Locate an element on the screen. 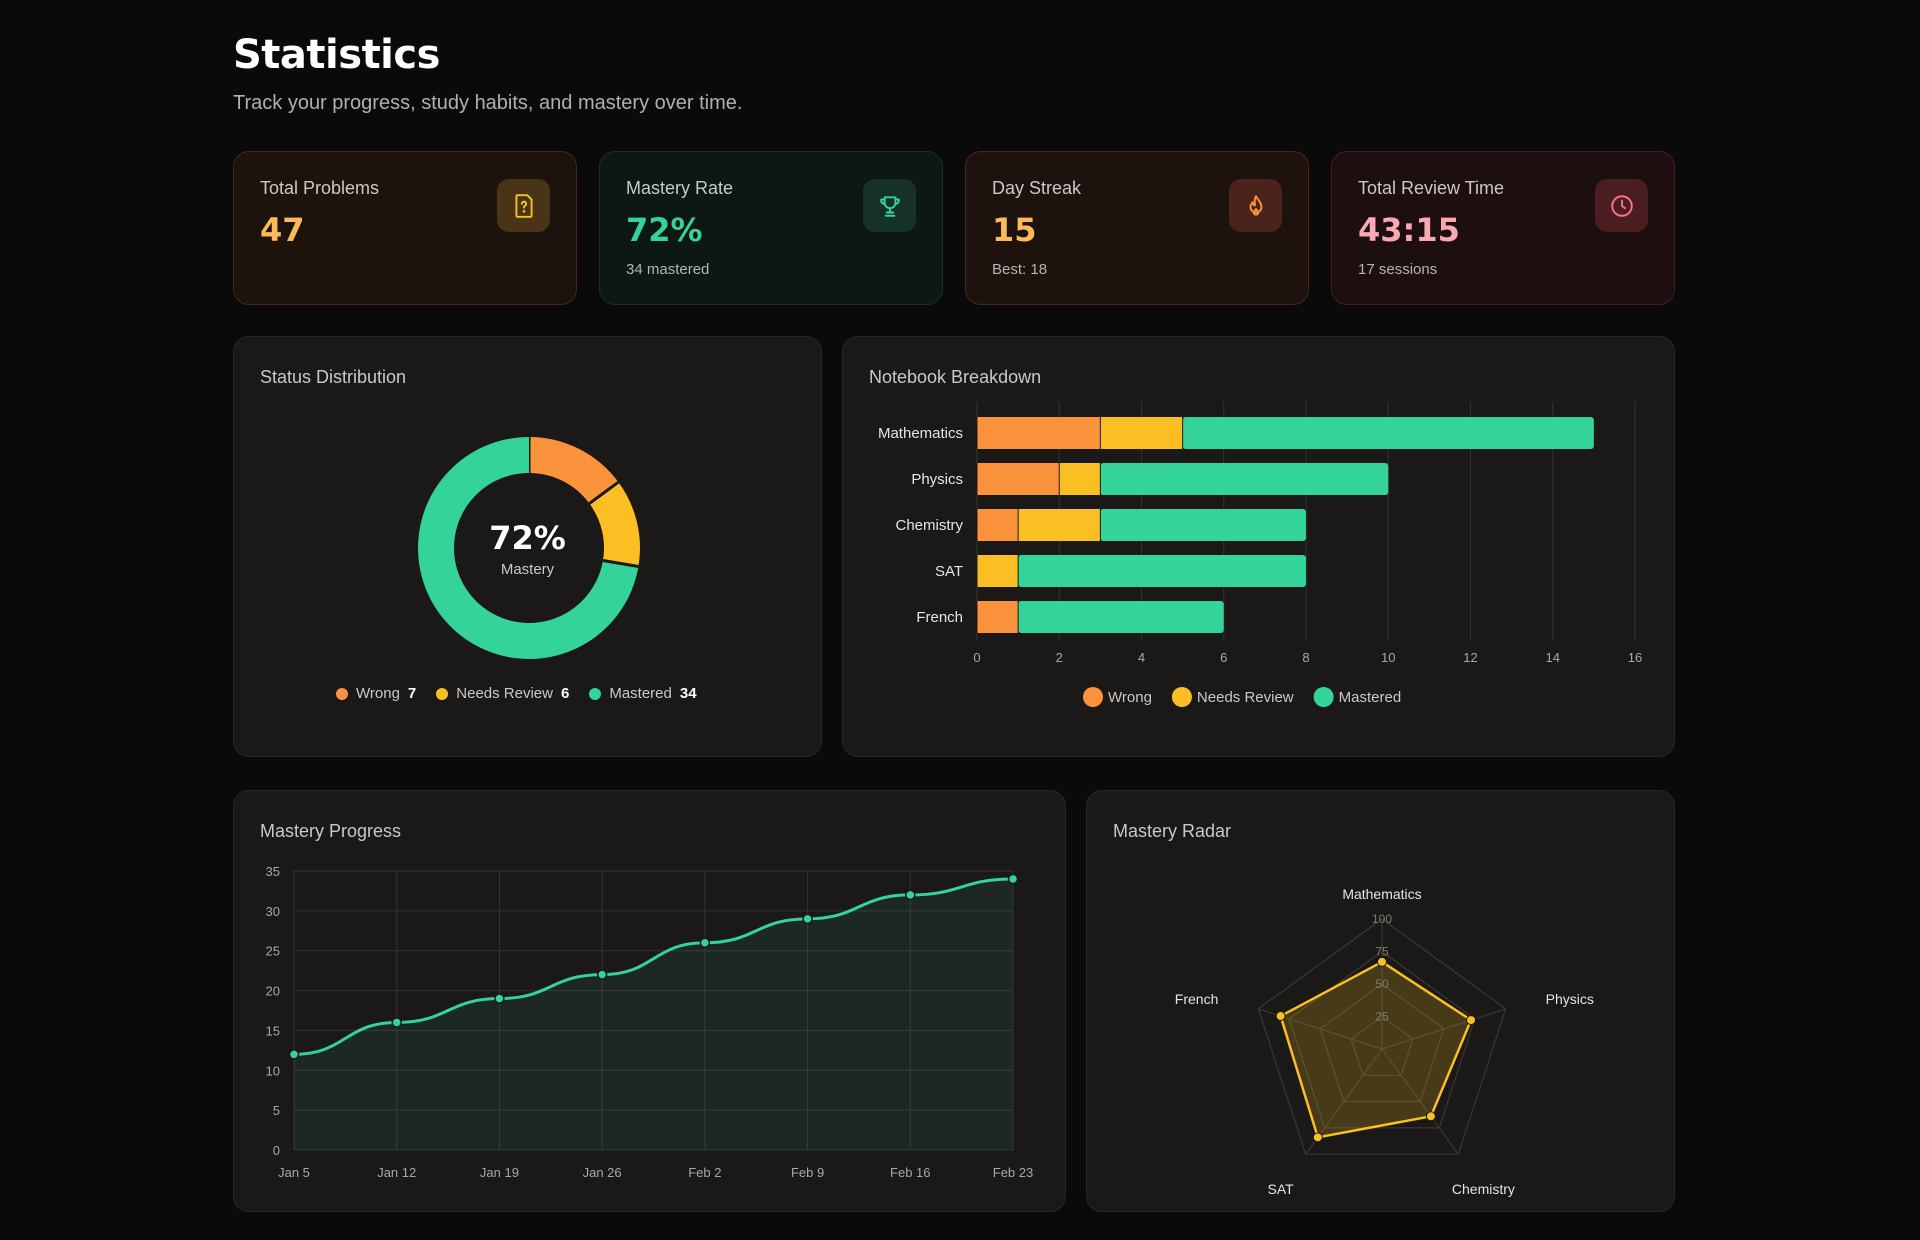  x-tick-label: 10 is located at coordinates (1388, 657).